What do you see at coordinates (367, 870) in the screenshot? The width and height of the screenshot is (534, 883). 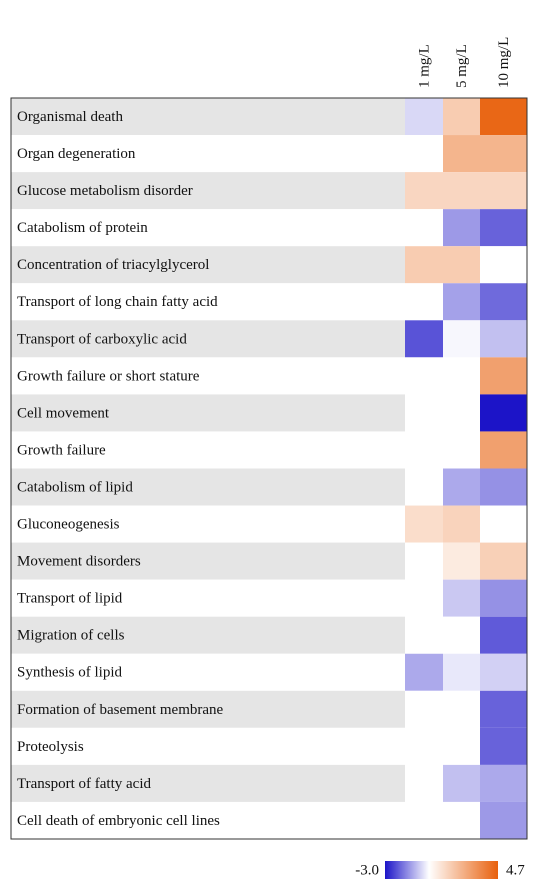 I see `colorbar-label: -3.0` at bounding box center [367, 870].